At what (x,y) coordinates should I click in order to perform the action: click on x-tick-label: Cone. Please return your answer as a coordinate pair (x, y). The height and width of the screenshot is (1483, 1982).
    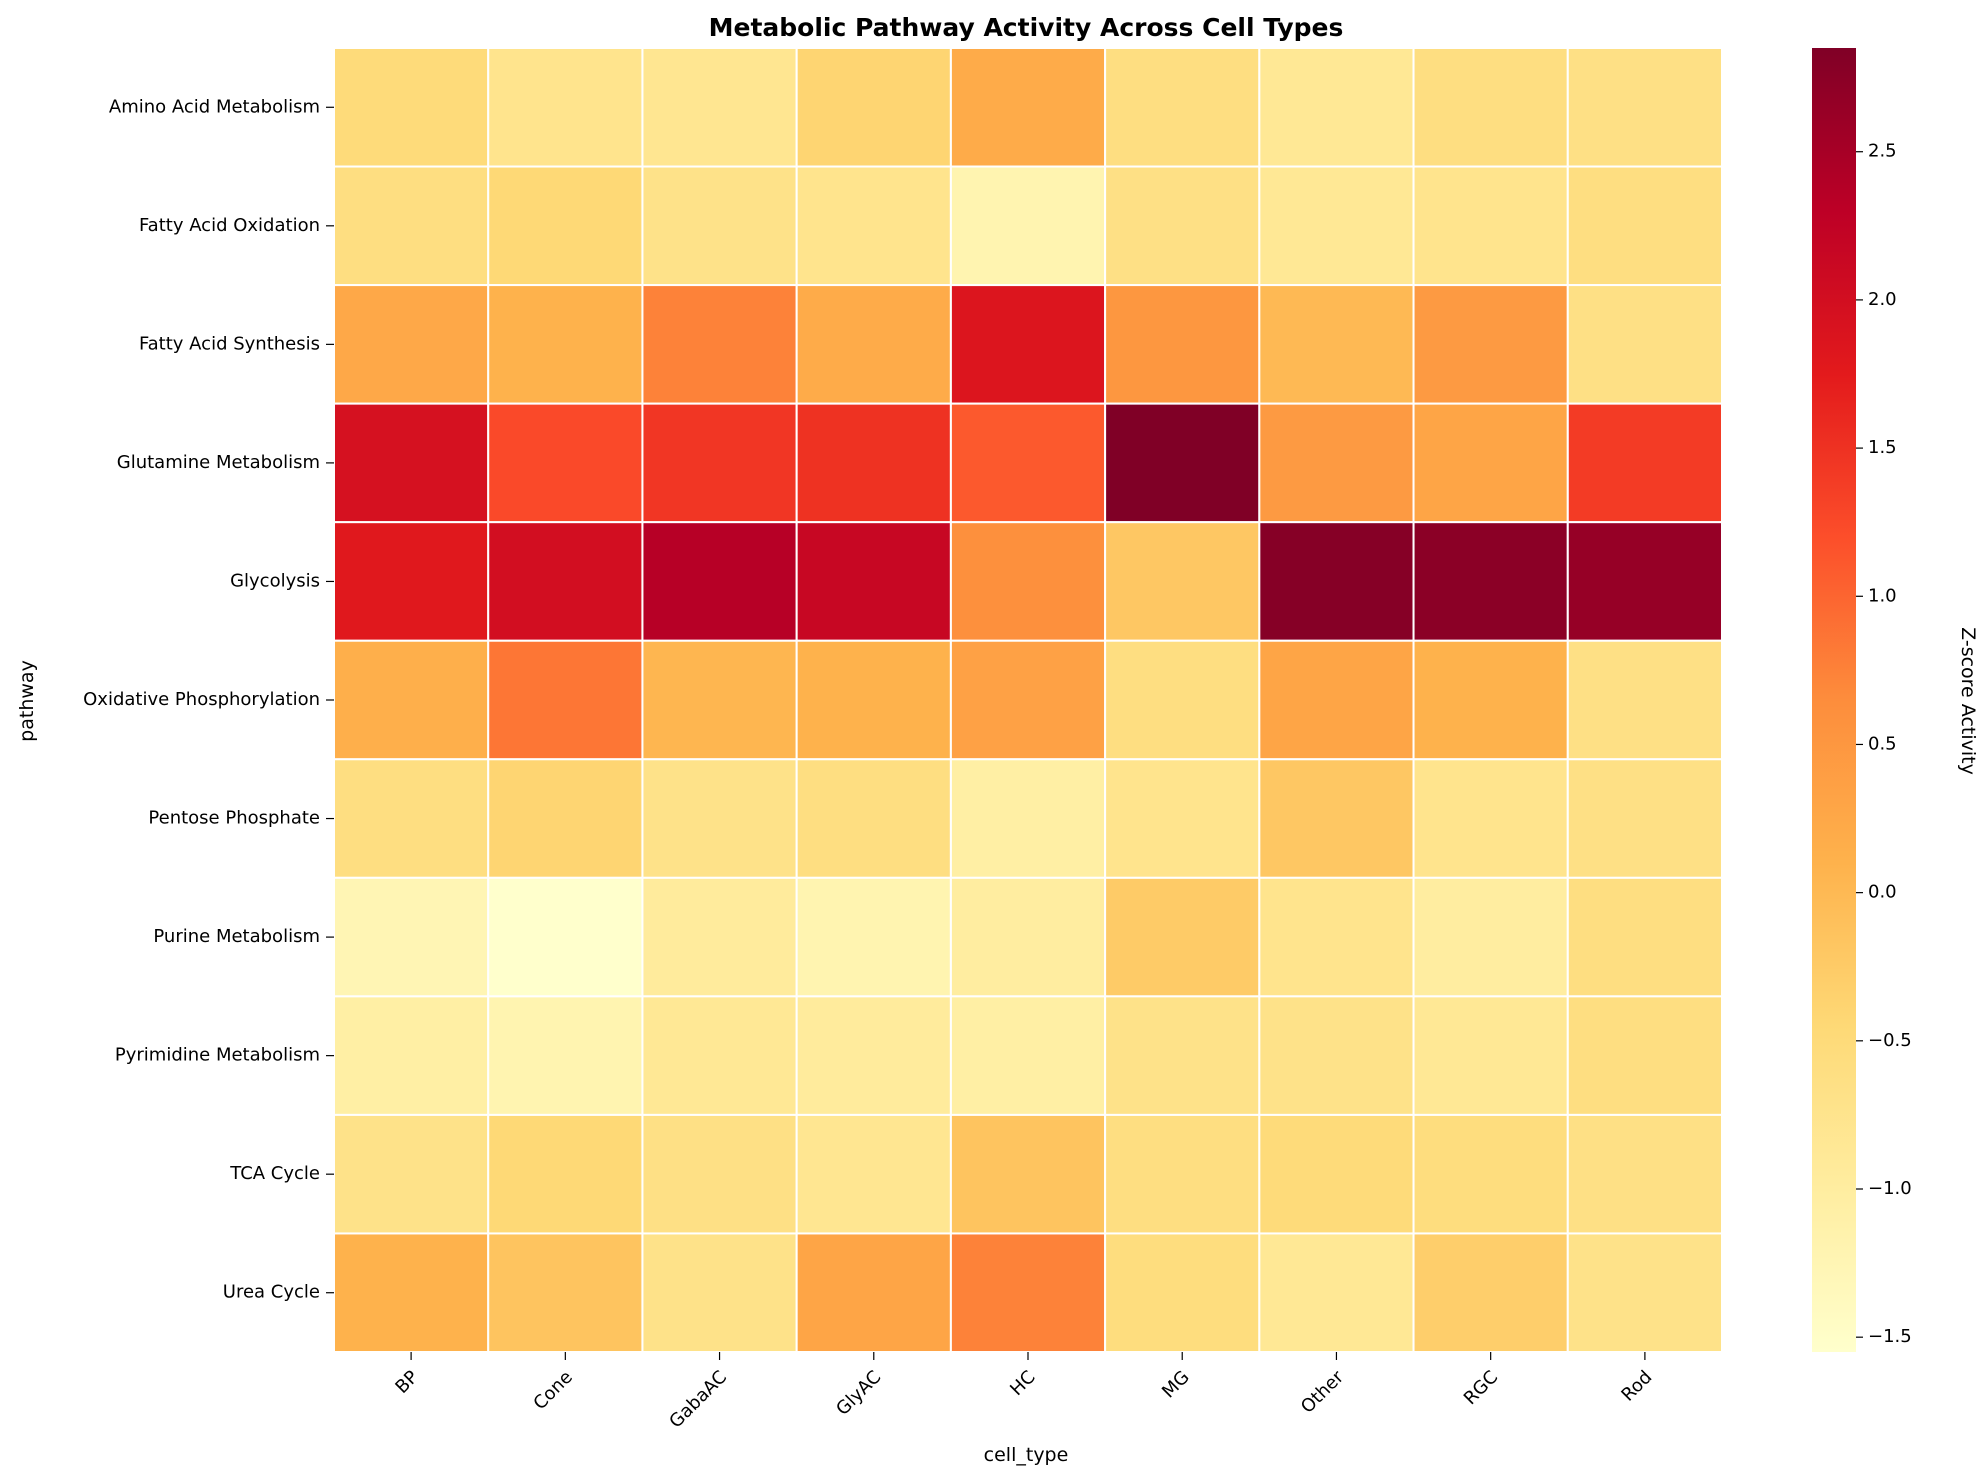
    Looking at the image, I should click on (552, 1390).